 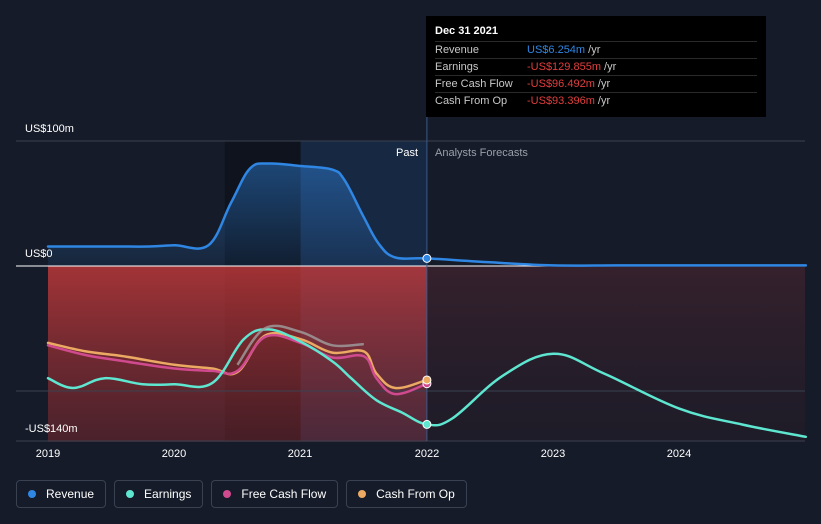 I want to click on legend-item-free-cash-flow: Free Cash Flow, so click(x=275, y=494).